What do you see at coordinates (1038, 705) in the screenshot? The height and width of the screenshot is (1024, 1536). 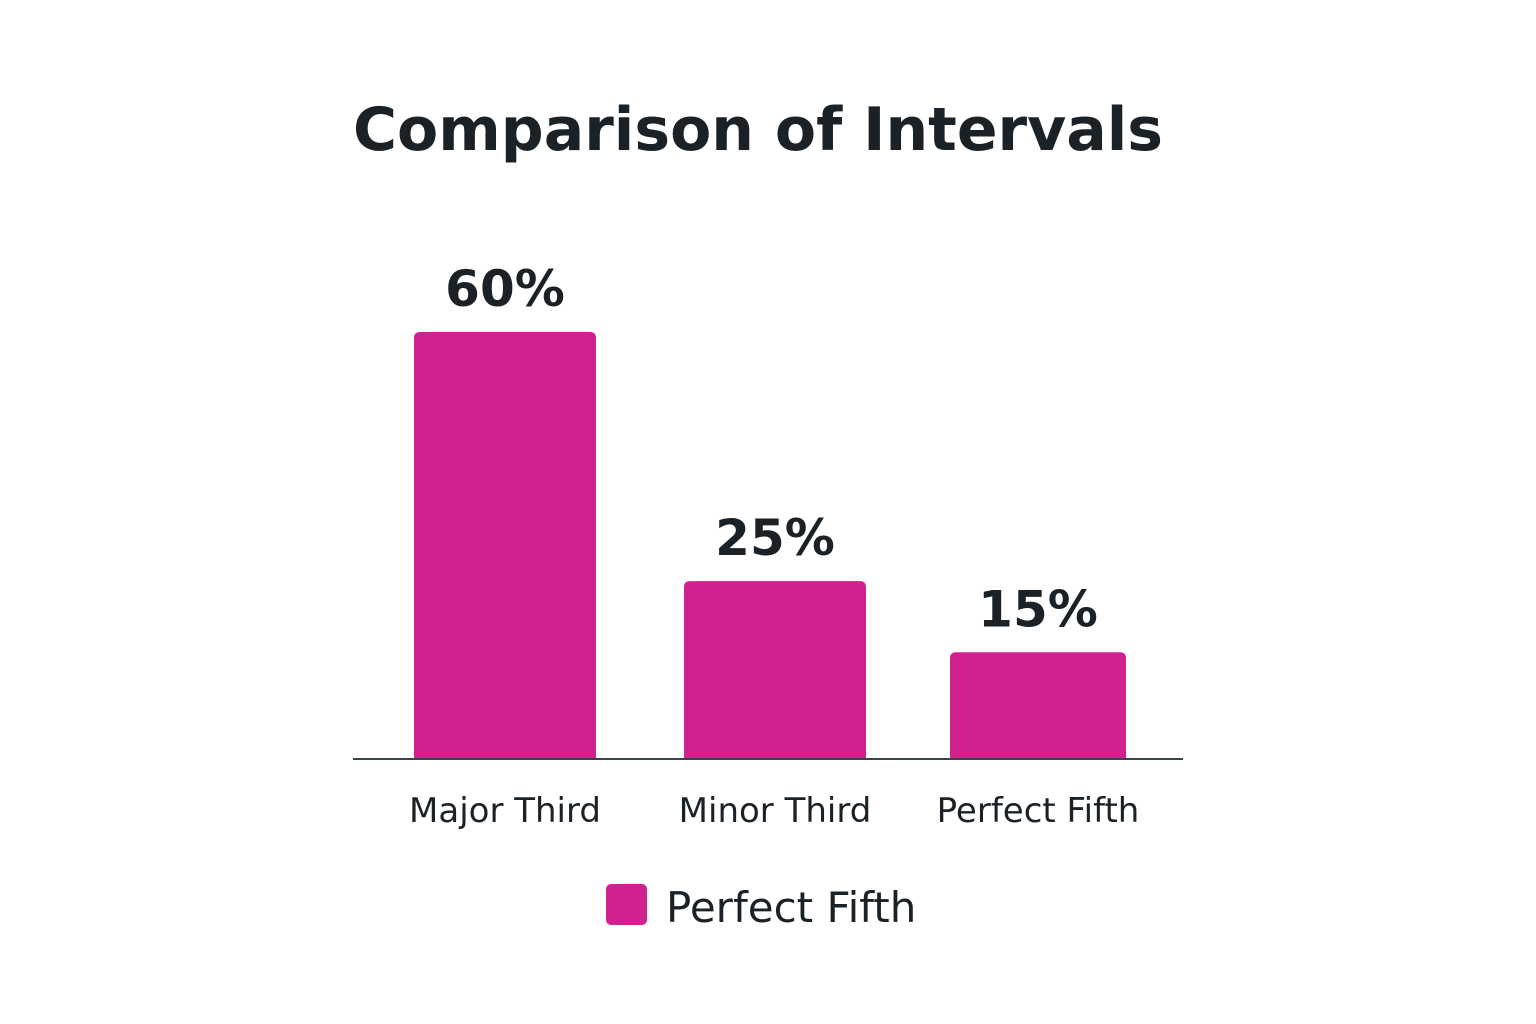 I see `bar-perfect-fifth` at bounding box center [1038, 705].